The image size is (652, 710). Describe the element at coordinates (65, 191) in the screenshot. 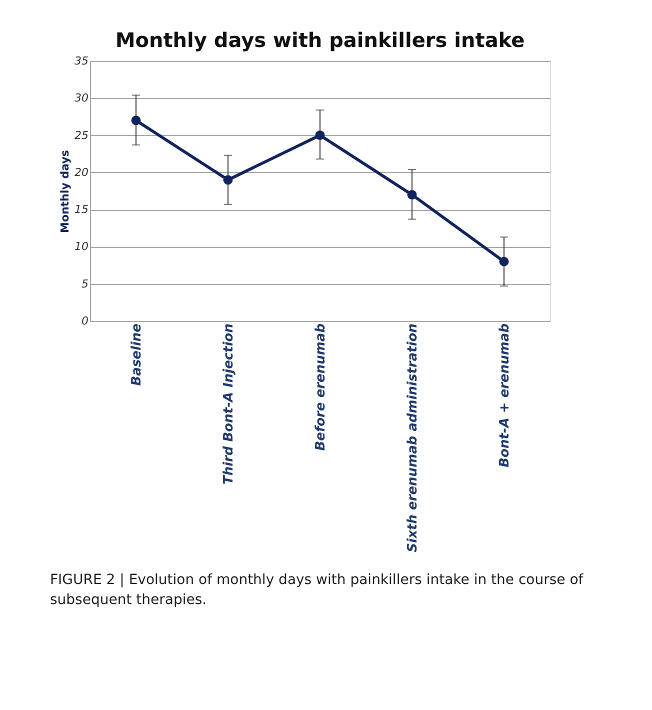

I see `y-axis-title: Monthly days` at that location.